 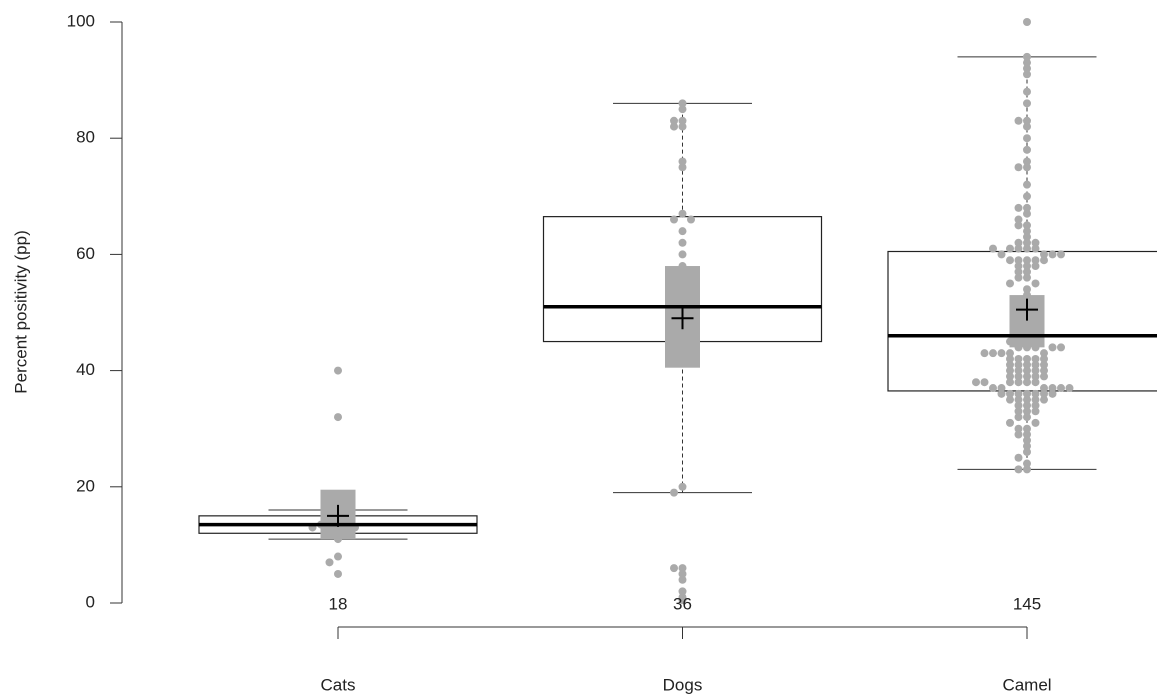 What do you see at coordinates (1027, 603) in the screenshot?
I see `count-label: 145` at bounding box center [1027, 603].